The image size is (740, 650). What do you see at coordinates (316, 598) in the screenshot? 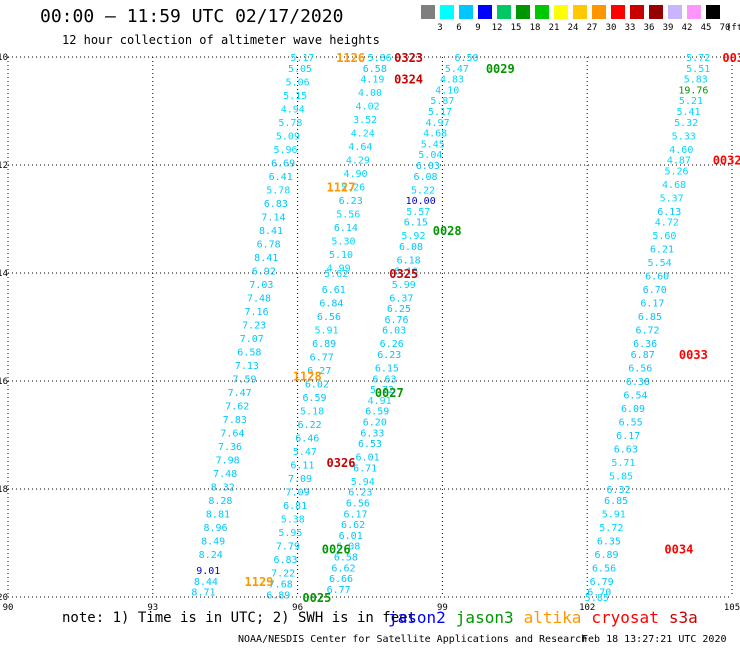
I see `pass-label: 0025` at bounding box center [316, 598].